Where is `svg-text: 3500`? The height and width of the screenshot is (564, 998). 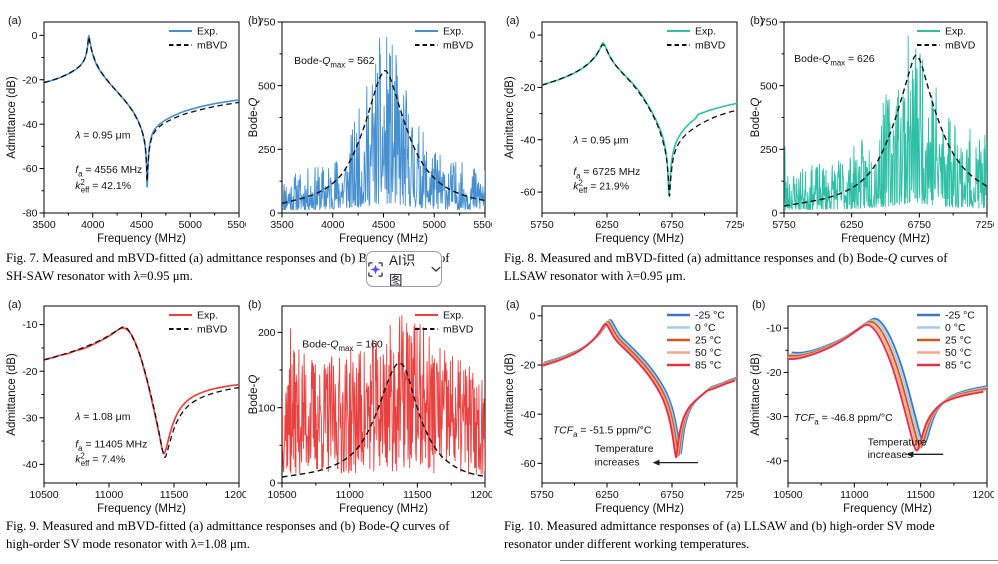 svg-text: 3500 is located at coordinates (44, 225).